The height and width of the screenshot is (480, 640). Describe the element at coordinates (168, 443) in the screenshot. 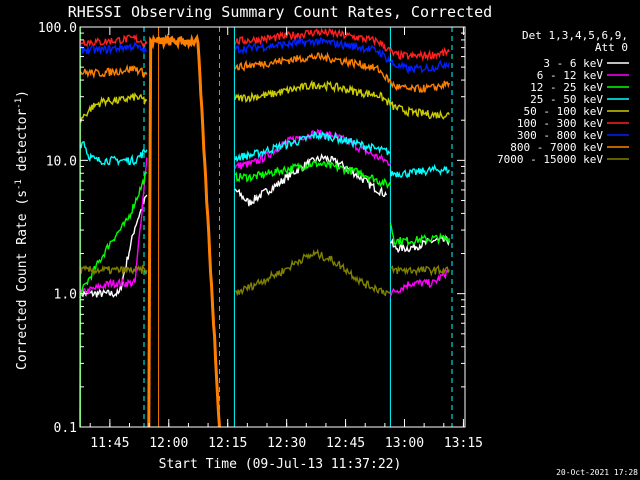

I see `x-tick-label-2: 12:00` at that location.